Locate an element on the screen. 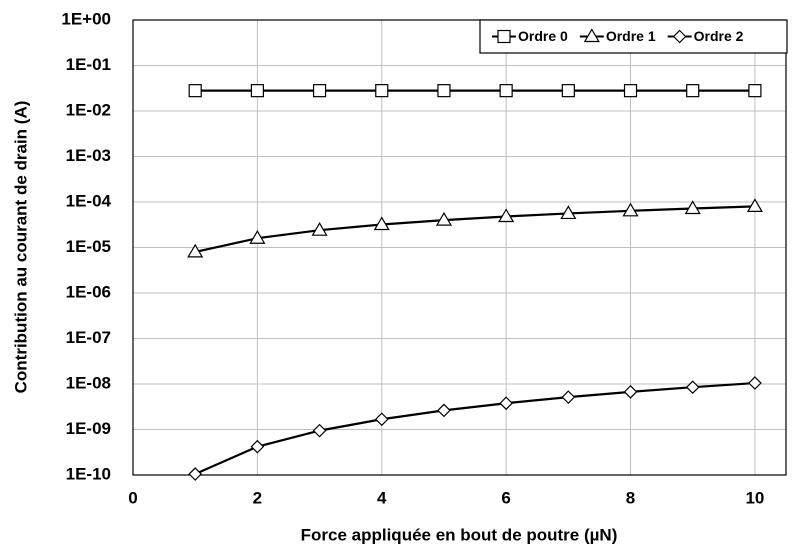 This screenshot has height=550, width=803. x-tick-label: 2 is located at coordinates (257, 497).